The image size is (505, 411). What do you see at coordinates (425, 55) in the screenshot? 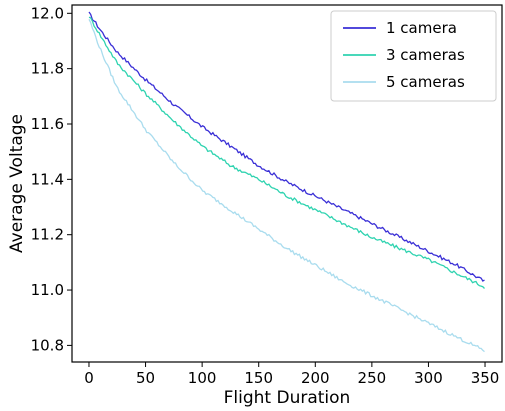
I see `legend-label-2: 3 cameras` at bounding box center [425, 55].